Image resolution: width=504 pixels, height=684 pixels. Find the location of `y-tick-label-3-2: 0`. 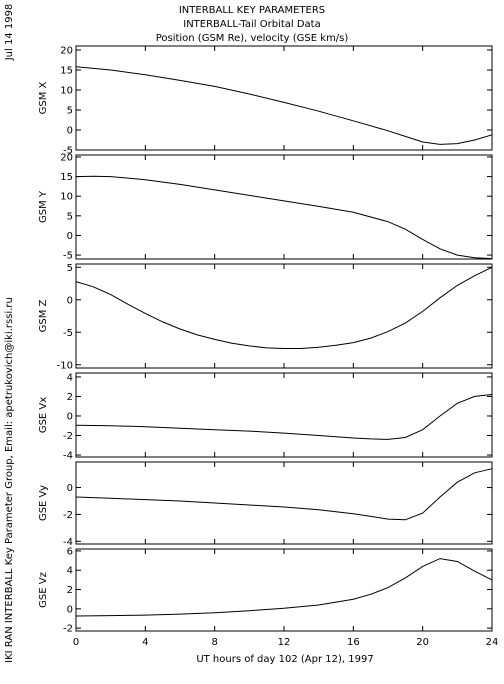

y-tick-label-3-2: 0 is located at coordinates (70, 300).